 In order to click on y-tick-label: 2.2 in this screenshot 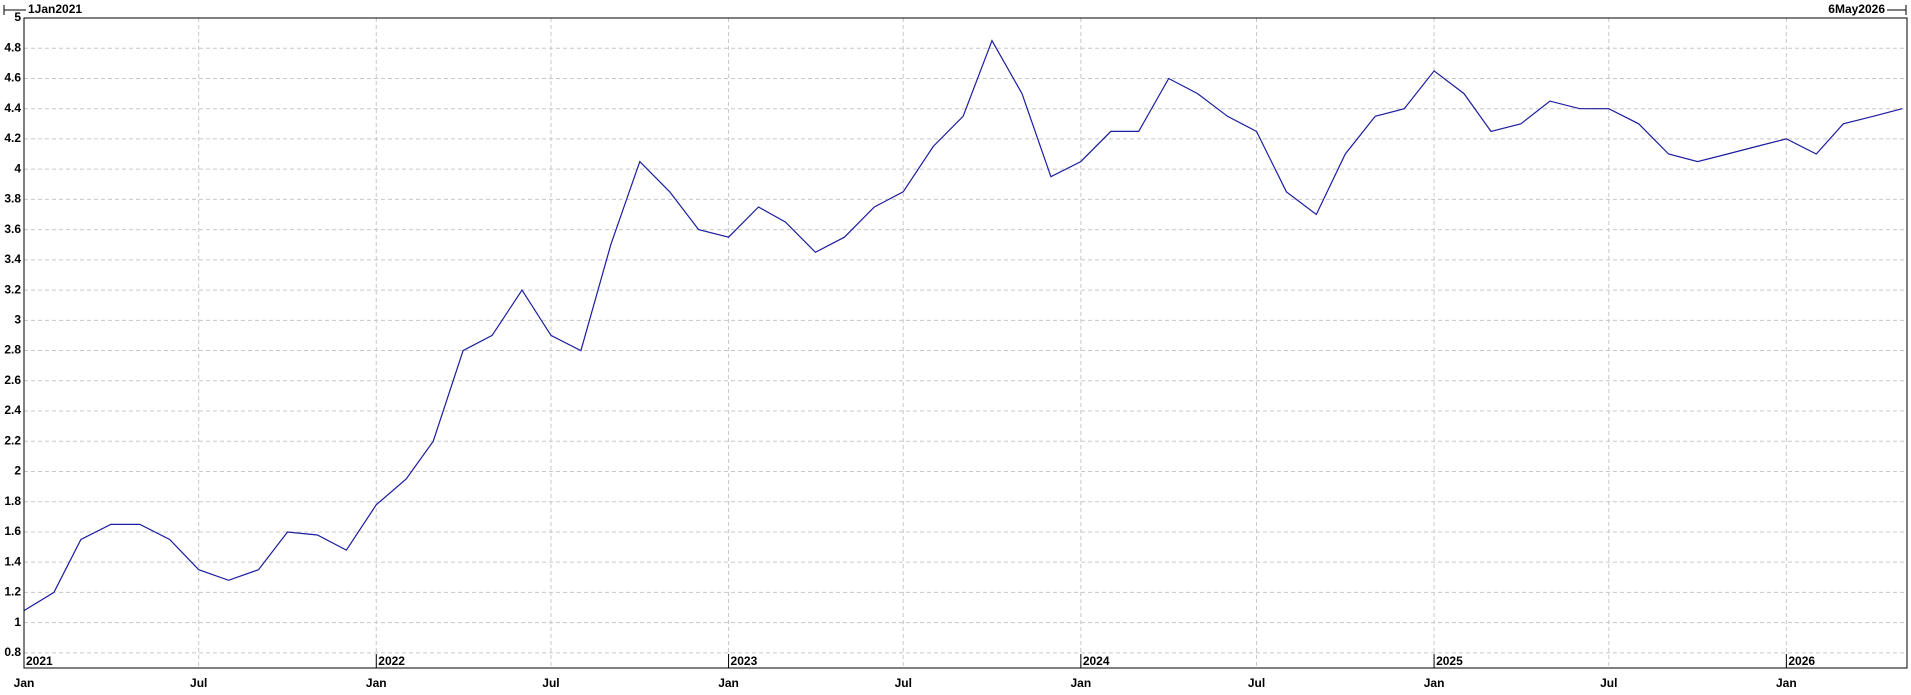, I will do `click(12, 440)`.